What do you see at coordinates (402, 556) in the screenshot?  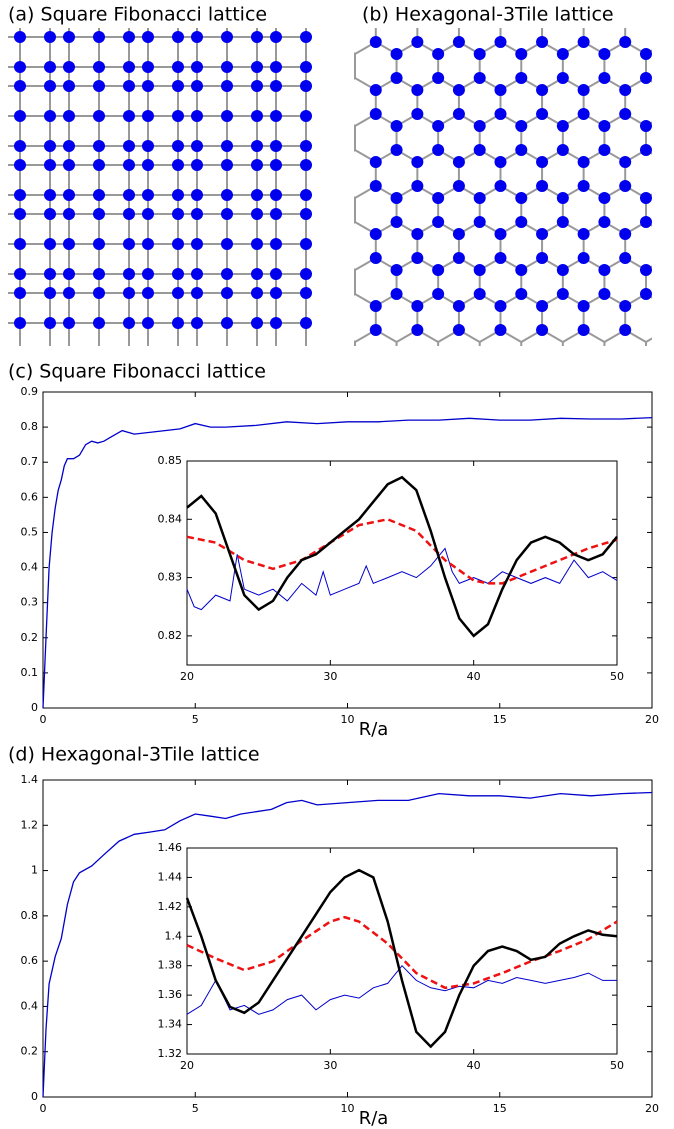 I see `line-series` at bounding box center [402, 556].